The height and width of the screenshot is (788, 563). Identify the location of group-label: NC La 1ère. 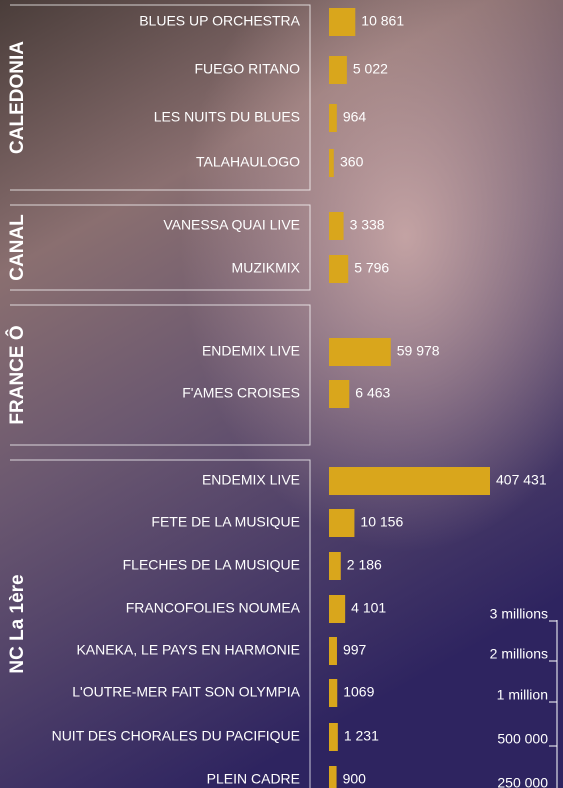
(17, 623).